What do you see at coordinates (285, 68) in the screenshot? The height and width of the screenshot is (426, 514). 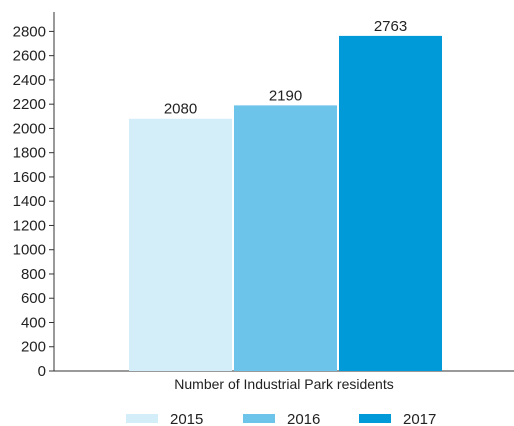 I see `data-labels: 2080 2190 2763` at bounding box center [285, 68].